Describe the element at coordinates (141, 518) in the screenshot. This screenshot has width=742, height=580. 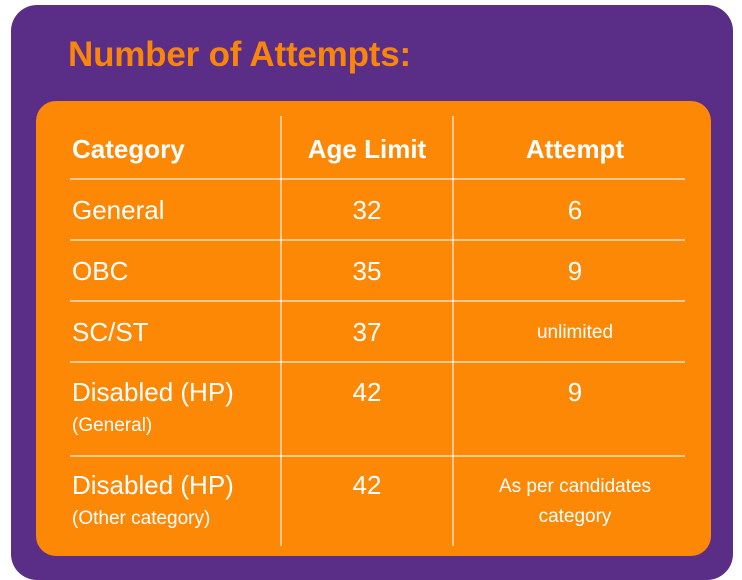
I see `table-cell-category-sub: (Other category)` at that location.